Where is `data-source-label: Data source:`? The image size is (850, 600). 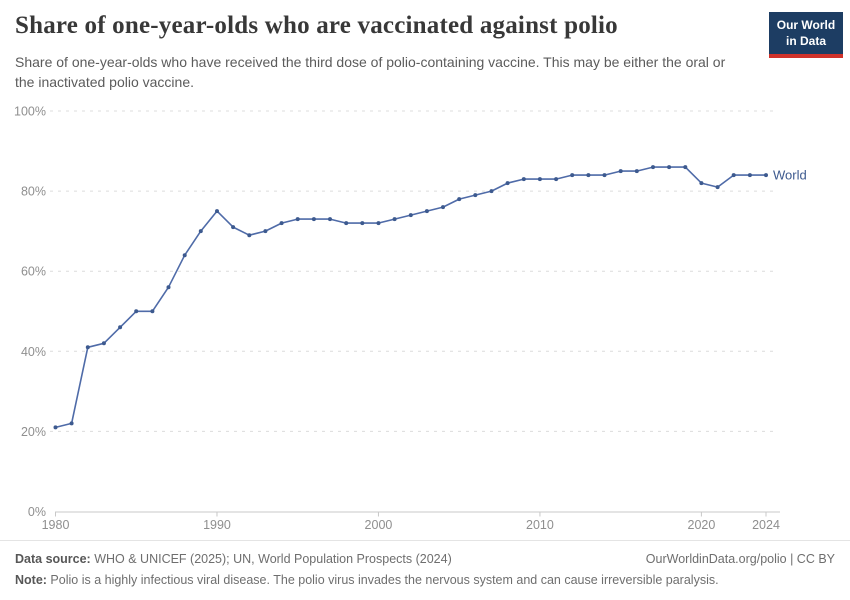 data-source-label: Data source: is located at coordinates (53, 559).